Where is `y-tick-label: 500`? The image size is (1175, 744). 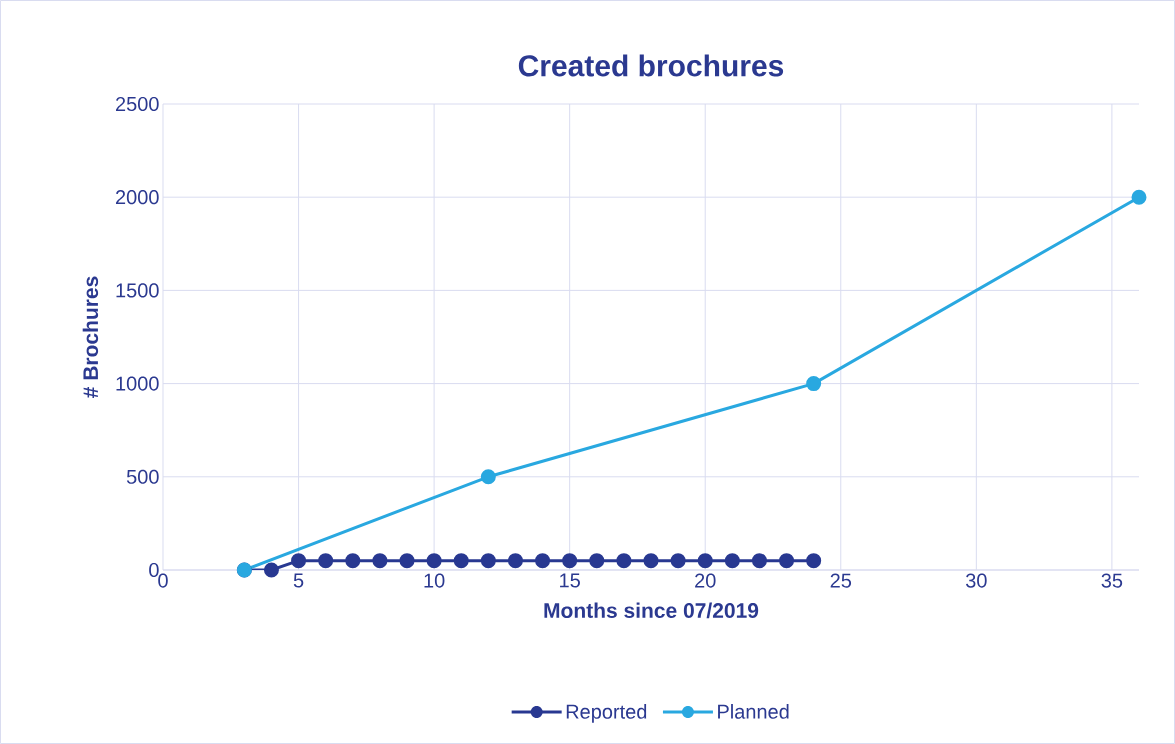 y-tick-label: 500 is located at coordinates (142, 476).